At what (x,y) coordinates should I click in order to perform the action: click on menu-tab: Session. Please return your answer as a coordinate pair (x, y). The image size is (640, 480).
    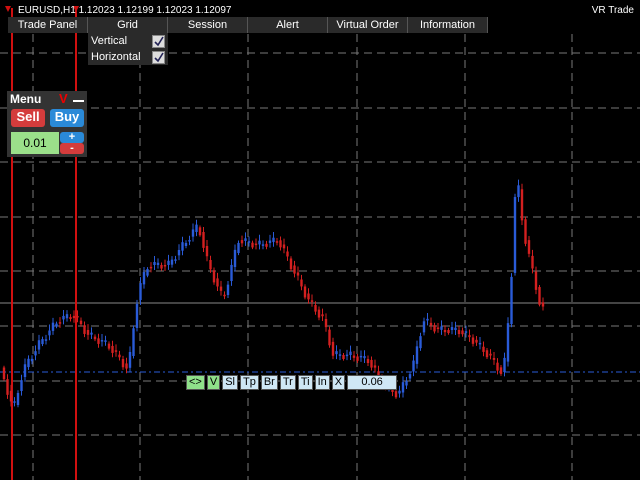
    Looking at the image, I should click on (208, 25).